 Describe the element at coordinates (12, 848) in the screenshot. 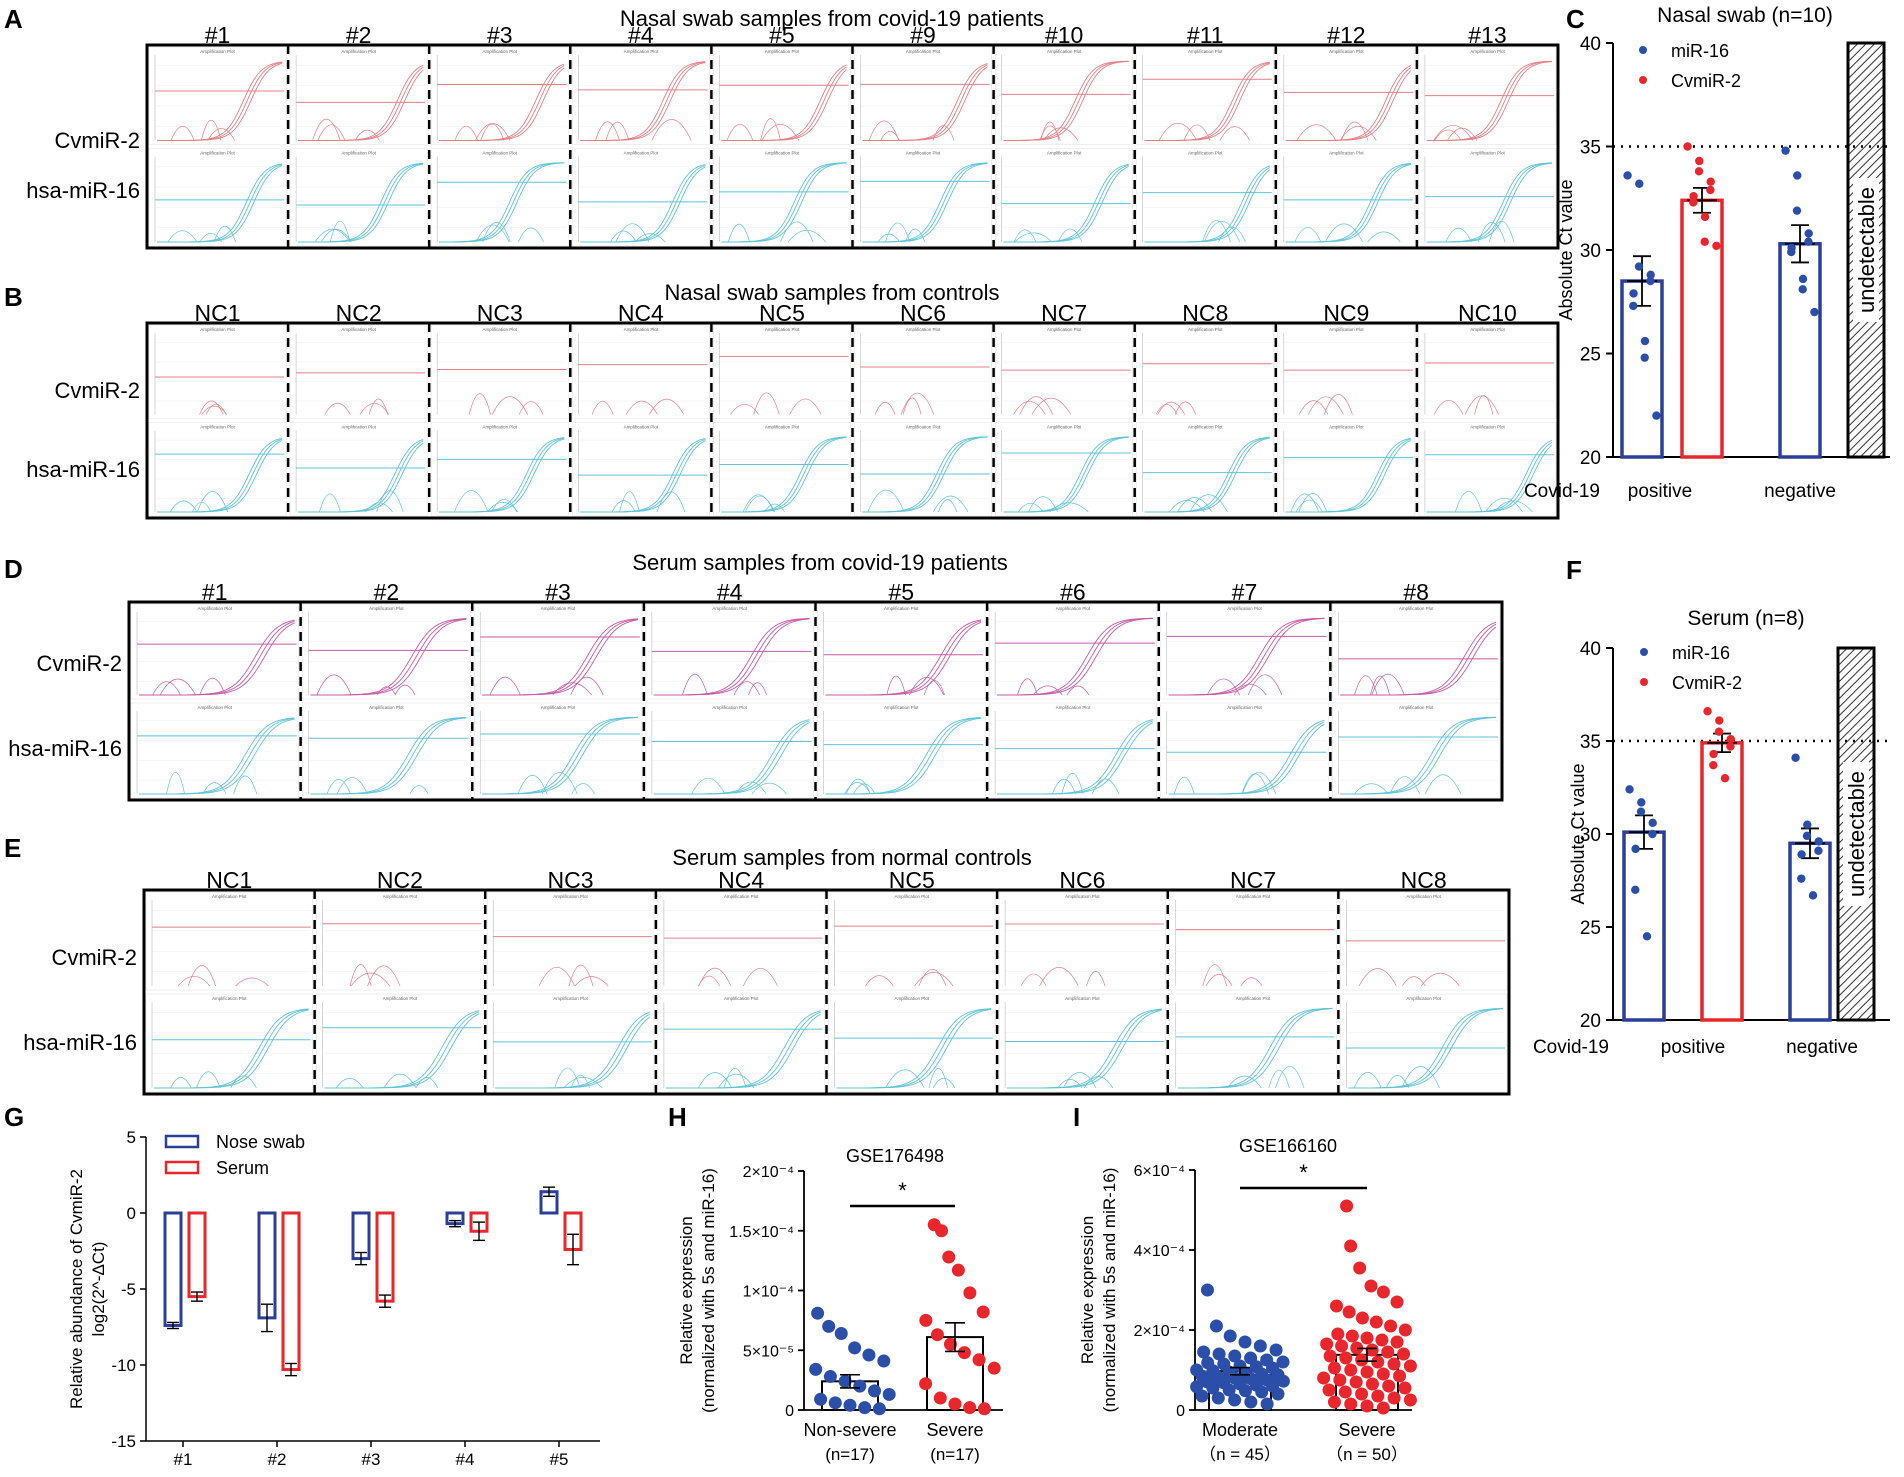

I see `panel-letter-e: E` at that location.